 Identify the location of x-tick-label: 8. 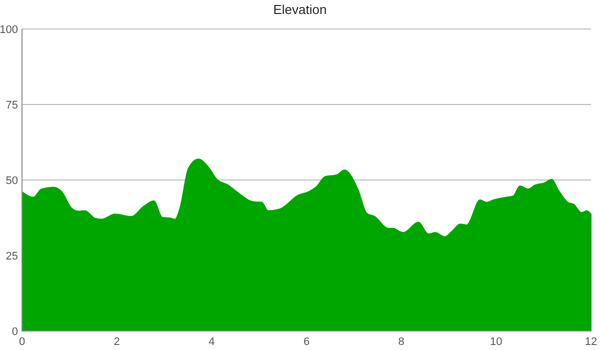
(401, 342).